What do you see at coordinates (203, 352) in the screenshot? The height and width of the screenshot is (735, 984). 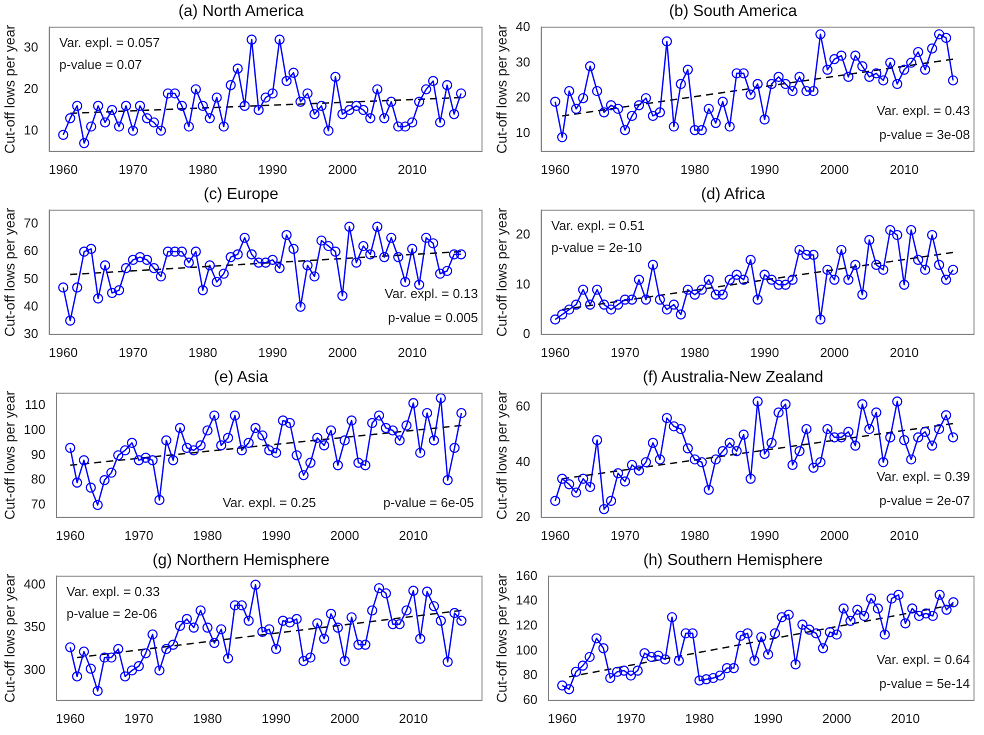 I see `x-tick-label: 1980` at bounding box center [203, 352].